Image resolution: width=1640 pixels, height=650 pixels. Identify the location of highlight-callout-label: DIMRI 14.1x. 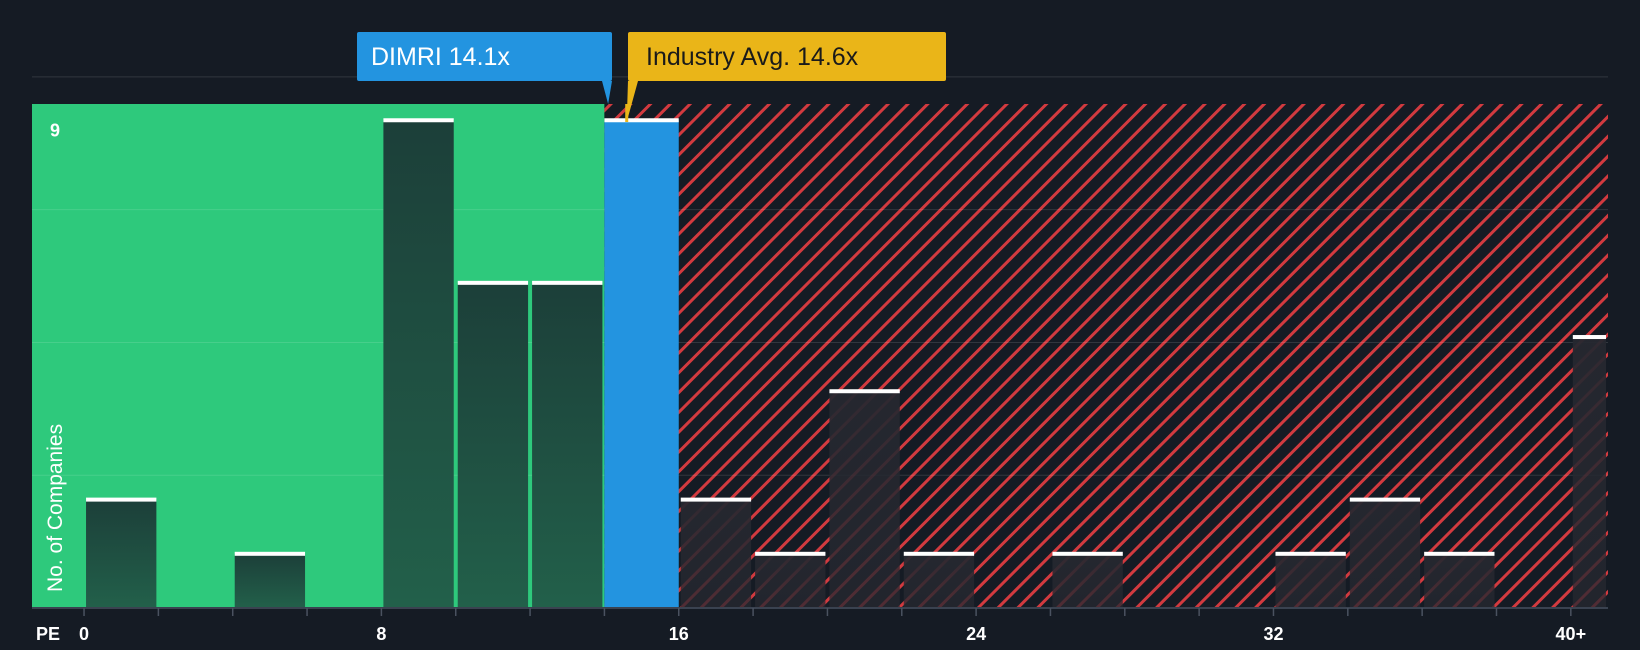
(440, 57).